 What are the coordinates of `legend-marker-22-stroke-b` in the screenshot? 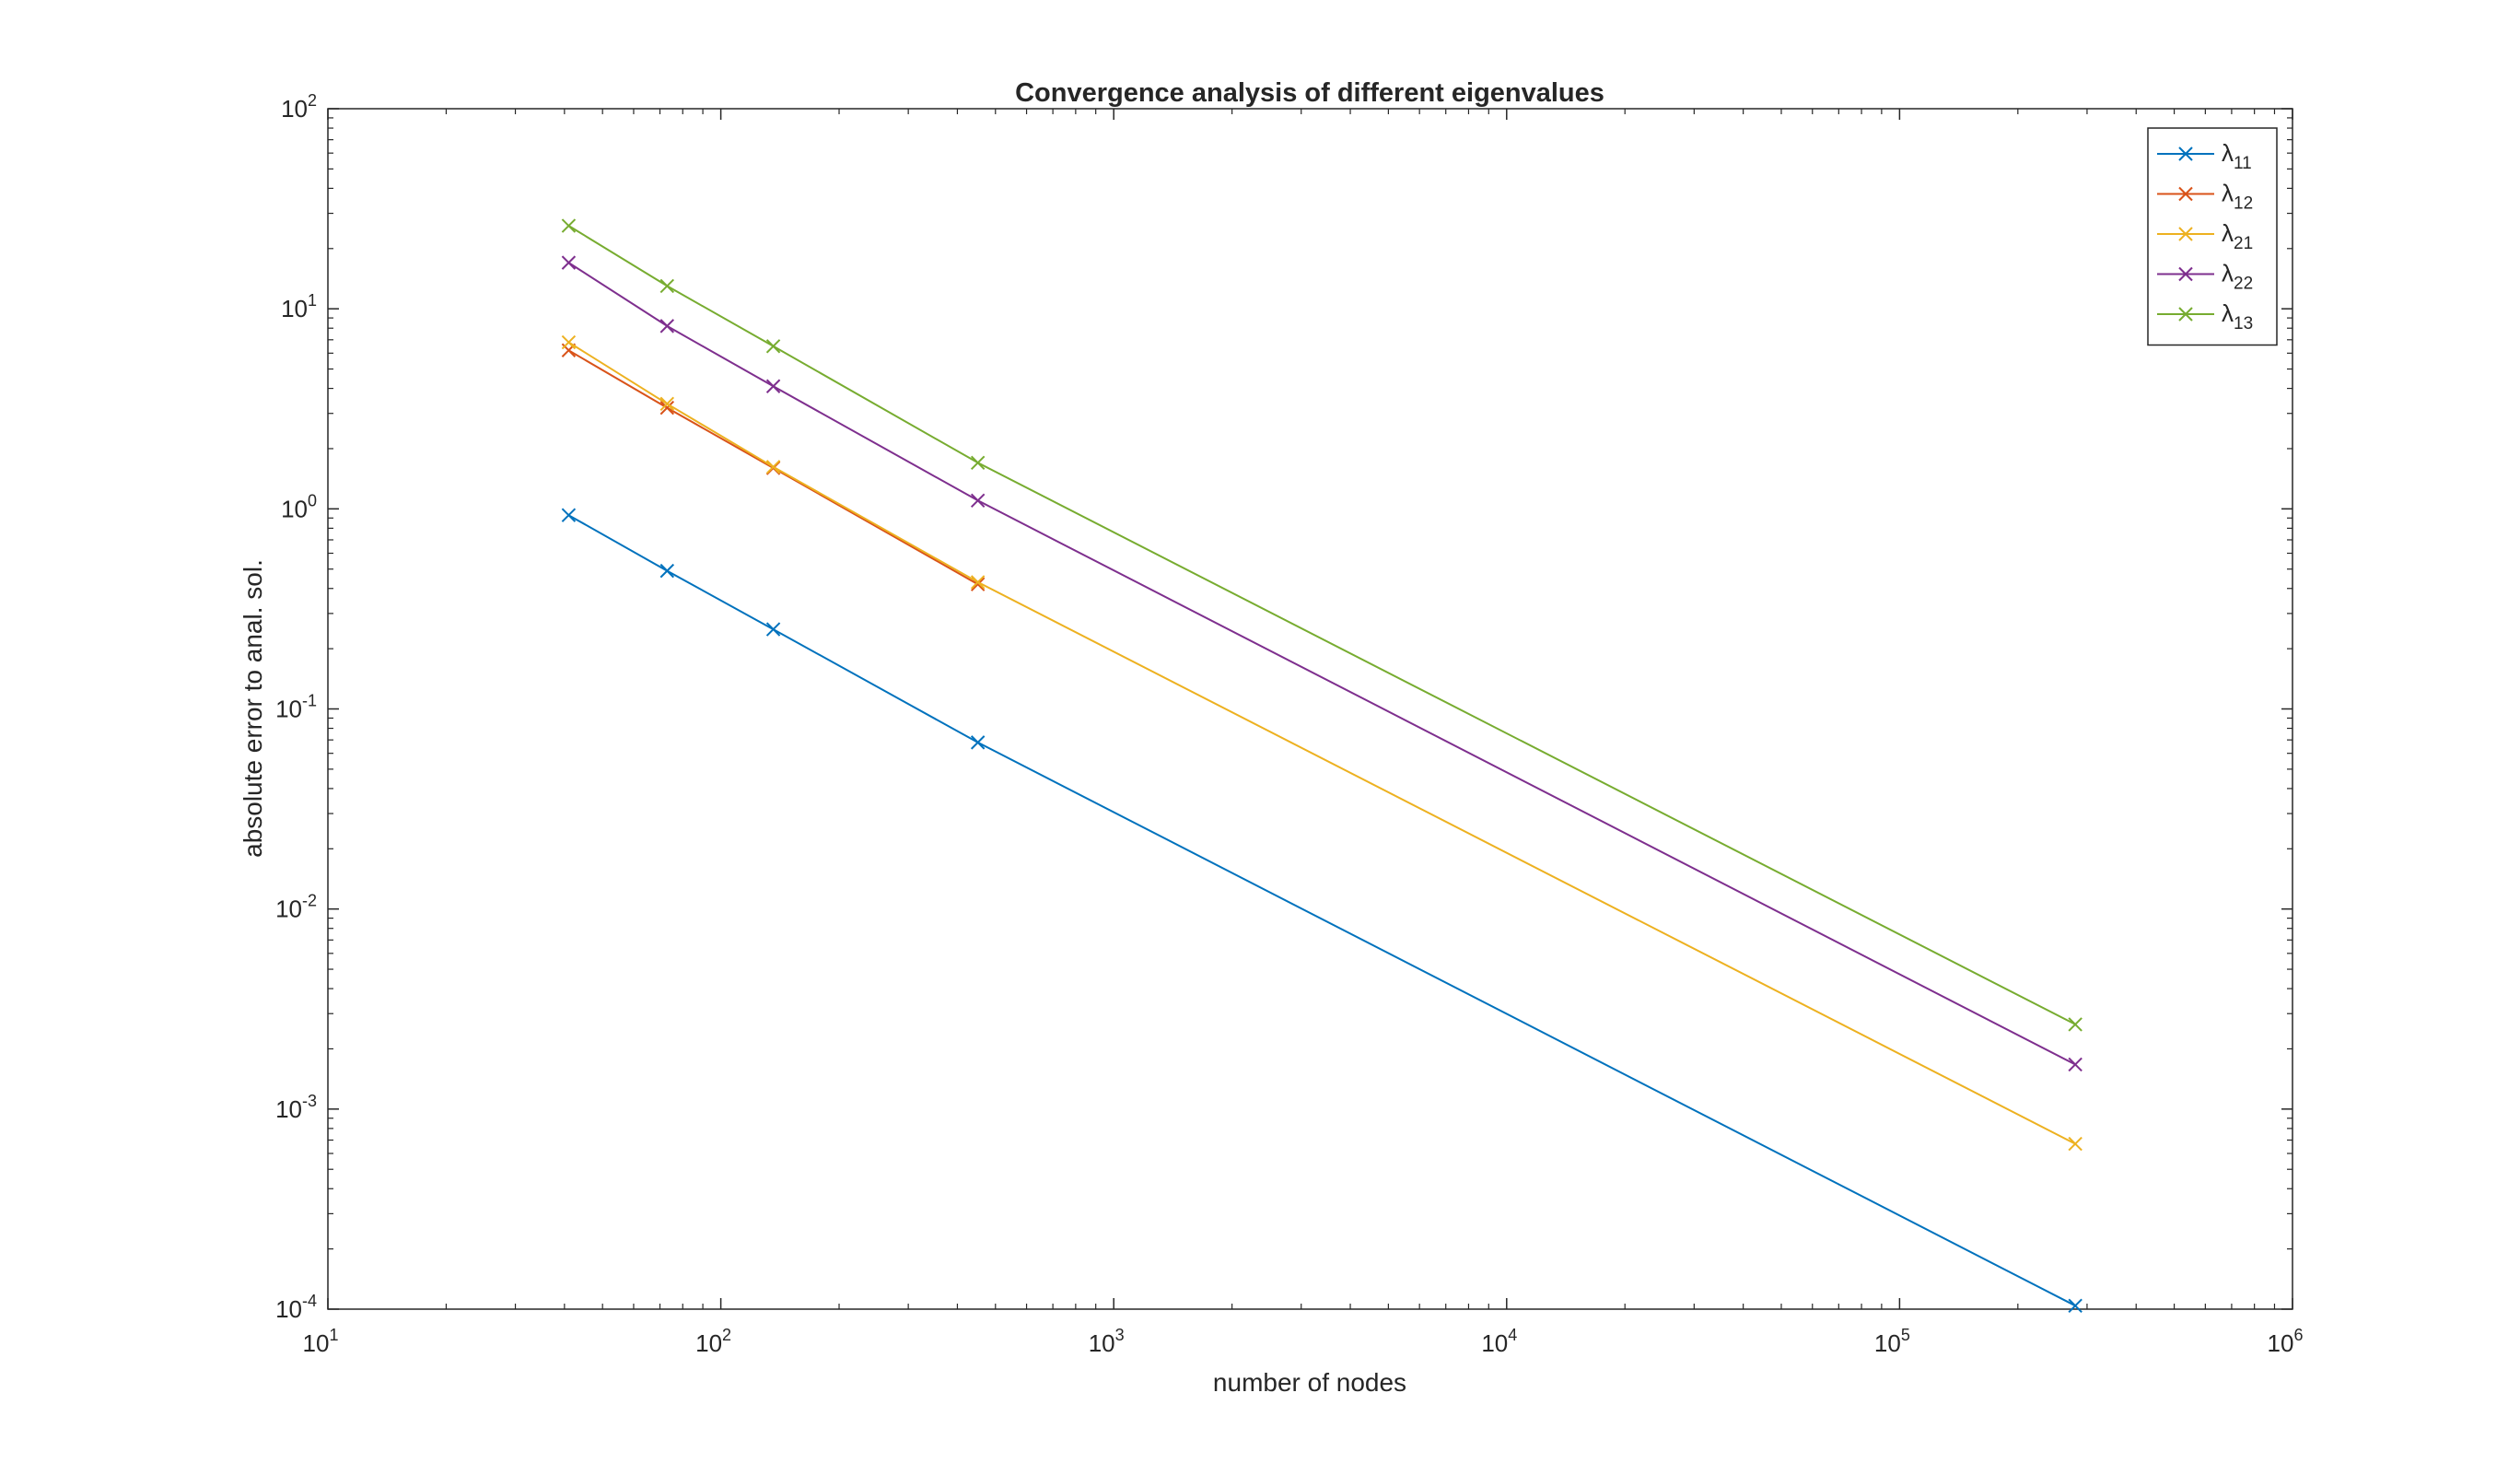 It's located at (2185, 274).